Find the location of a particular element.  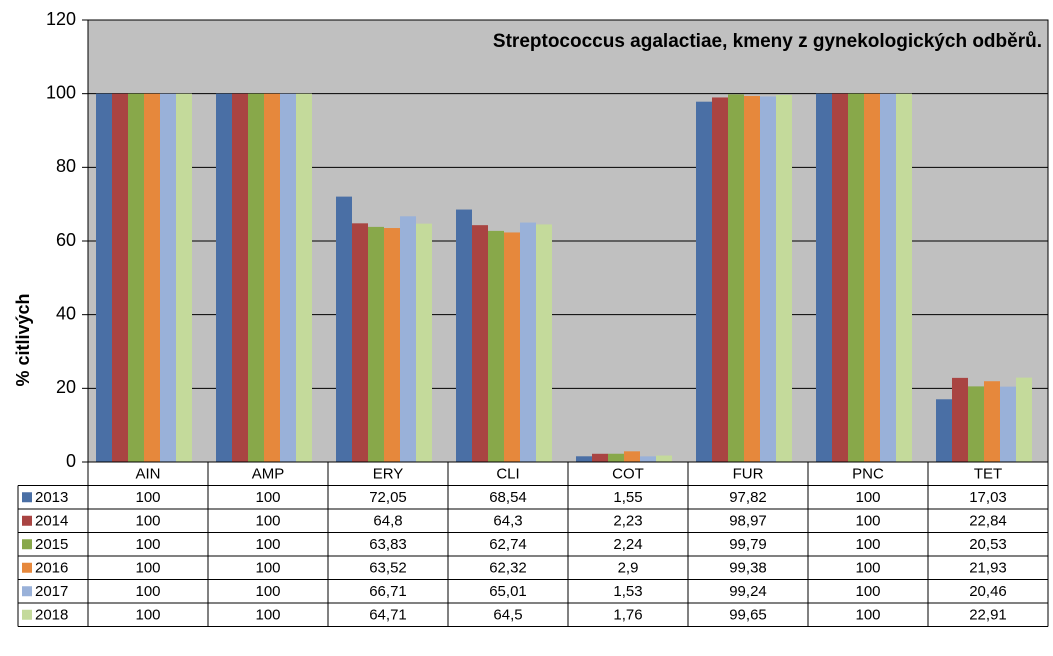

legend-label: 2017 is located at coordinates (51, 591).